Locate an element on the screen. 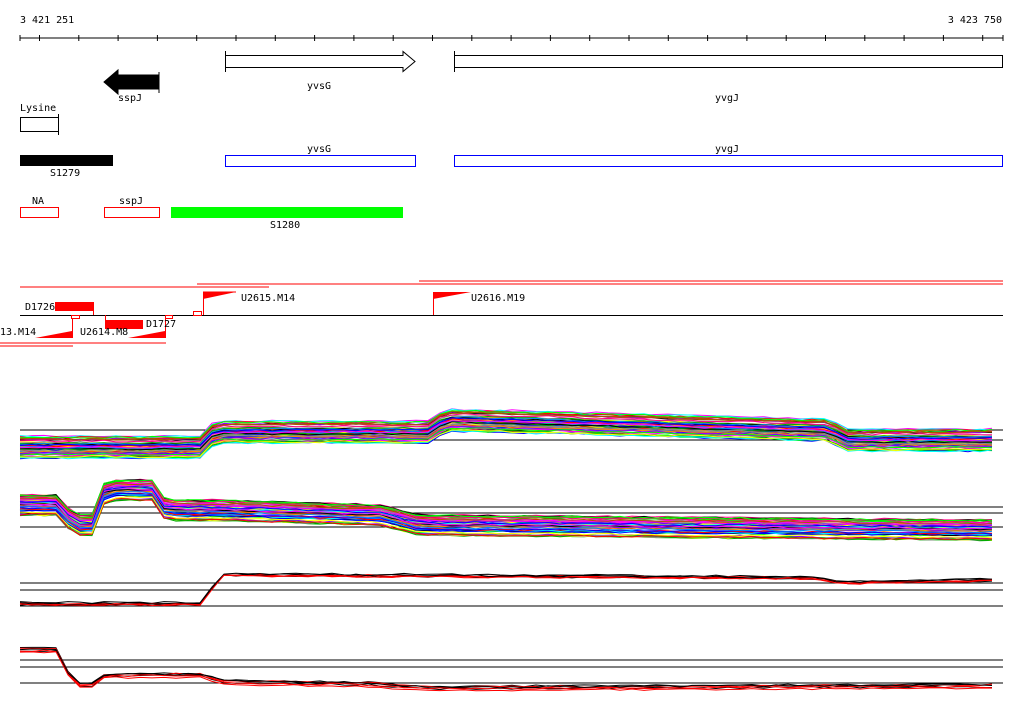  transcript-13.M14: 13.M14 is located at coordinates (36, 328).